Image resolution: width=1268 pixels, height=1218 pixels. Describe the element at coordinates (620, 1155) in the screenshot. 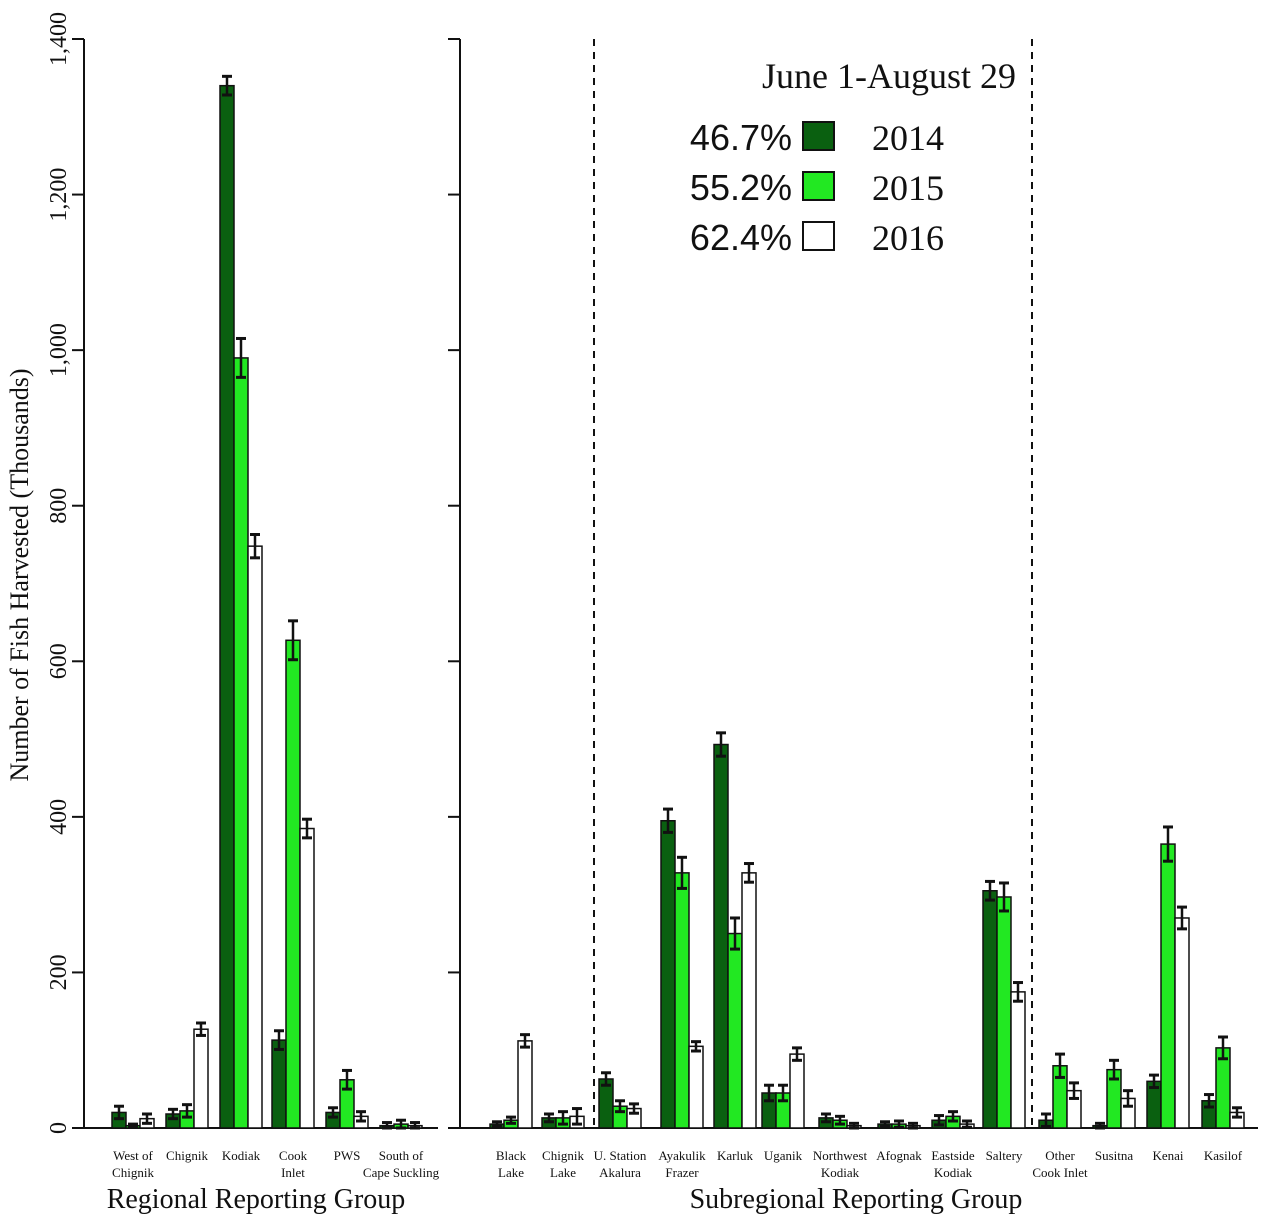

I see `category-label-p1-c2-l0: U. Station` at that location.